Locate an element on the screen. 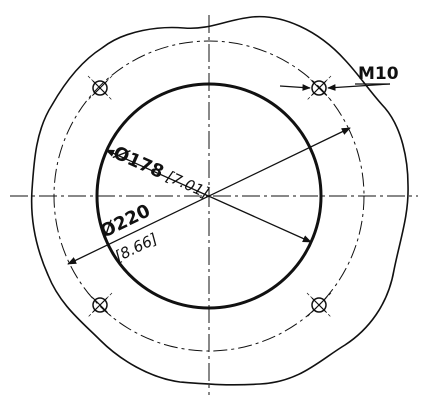 This screenshot has width=427, height=404. bolt-hole-bottom-right is located at coordinates (319, 305).